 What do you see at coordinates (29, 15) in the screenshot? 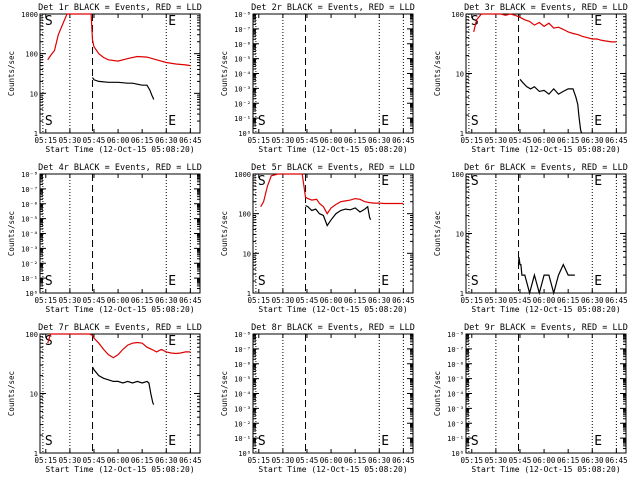
I see `y-tick-label: 1000` at bounding box center [29, 15].